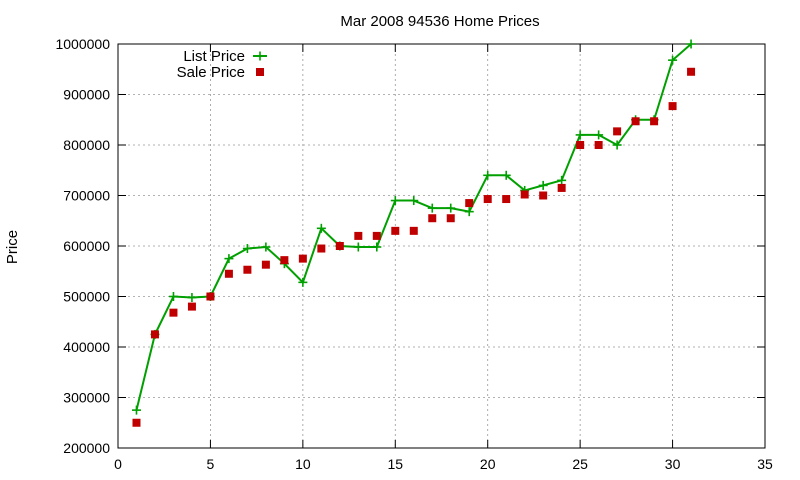  What do you see at coordinates (86, 448) in the screenshot?
I see `y-tick-label: 200000` at bounding box center [86, 448].